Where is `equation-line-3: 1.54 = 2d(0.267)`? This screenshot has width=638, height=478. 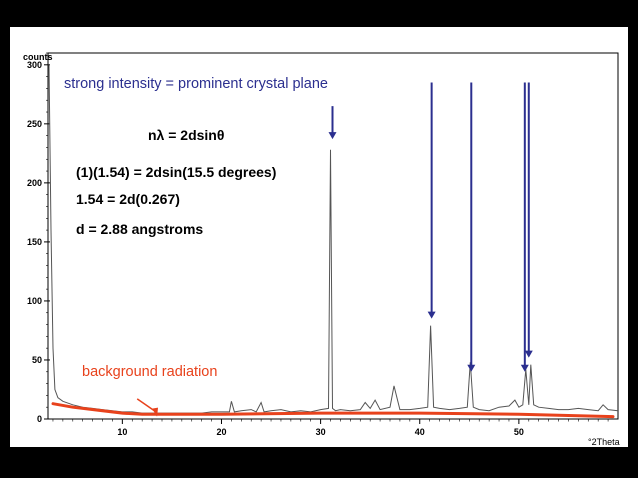 equation-line-3: 1.54 = 2d(0.267) is located at coordinates (128, 199).